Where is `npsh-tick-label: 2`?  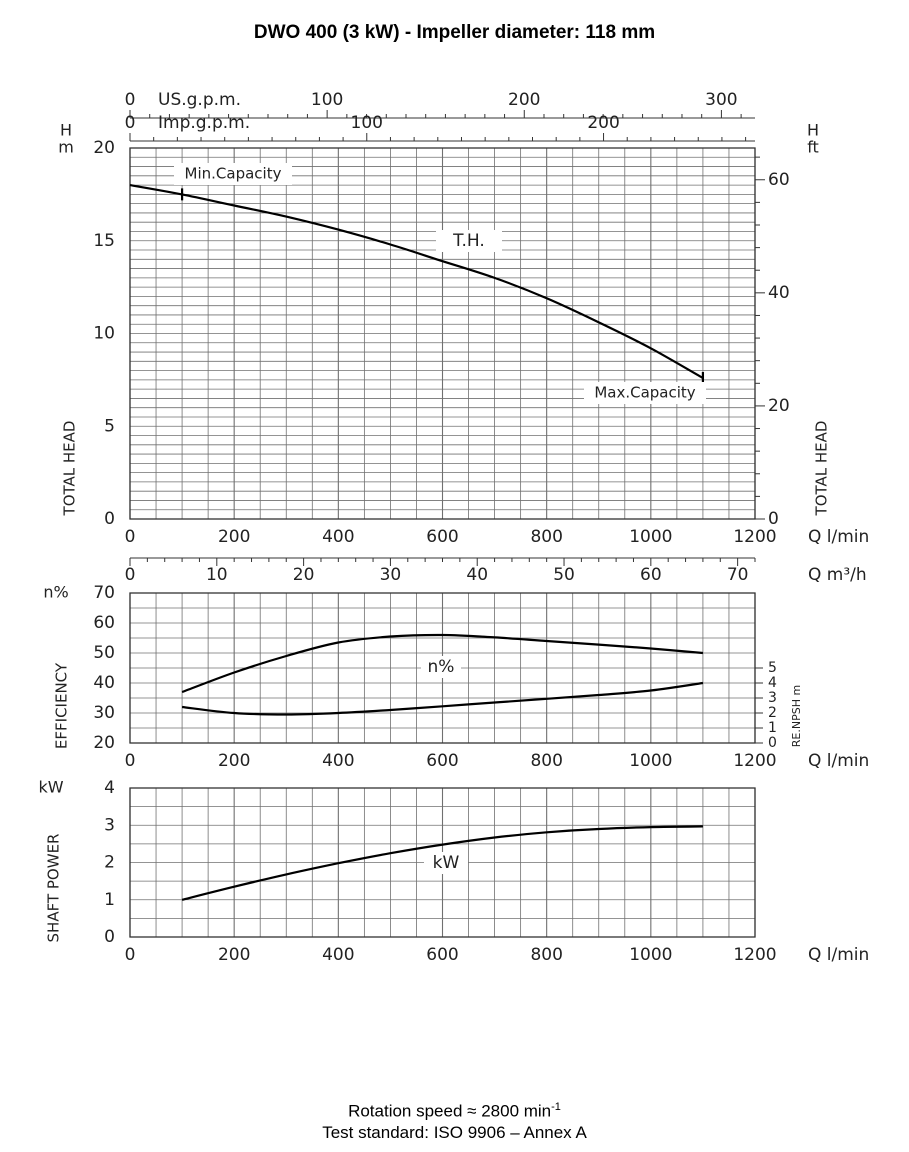
npsh-tick-label: 2 is located at coordinates (772, 713).